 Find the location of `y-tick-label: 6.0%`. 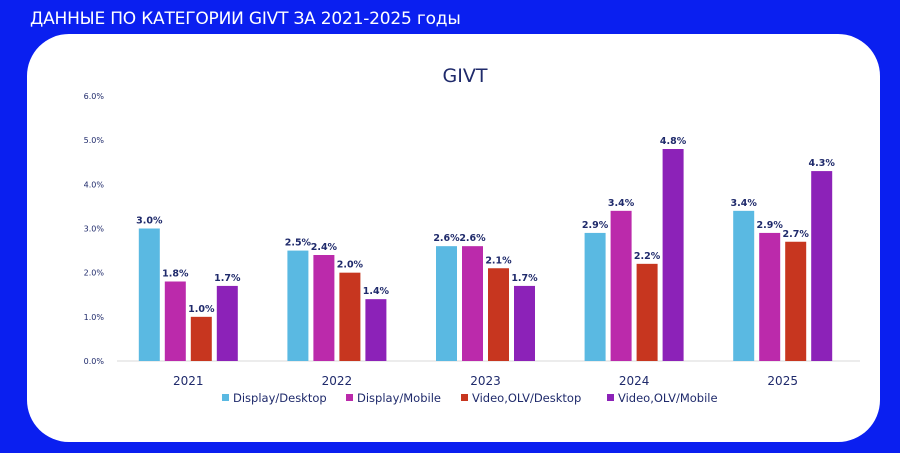

y-tick-label: 6.0% is located at coordinates (94, 96).